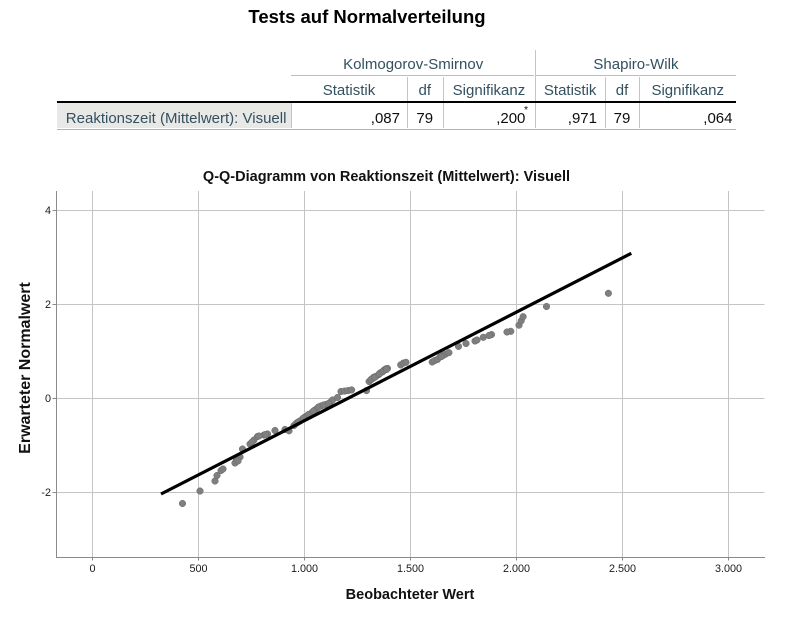 Image resolution: width=800 pixels, height=640 pixels. Describe the element at coordinates (48, 211) in the screenshot. I see `svg-text: 4` at that location.